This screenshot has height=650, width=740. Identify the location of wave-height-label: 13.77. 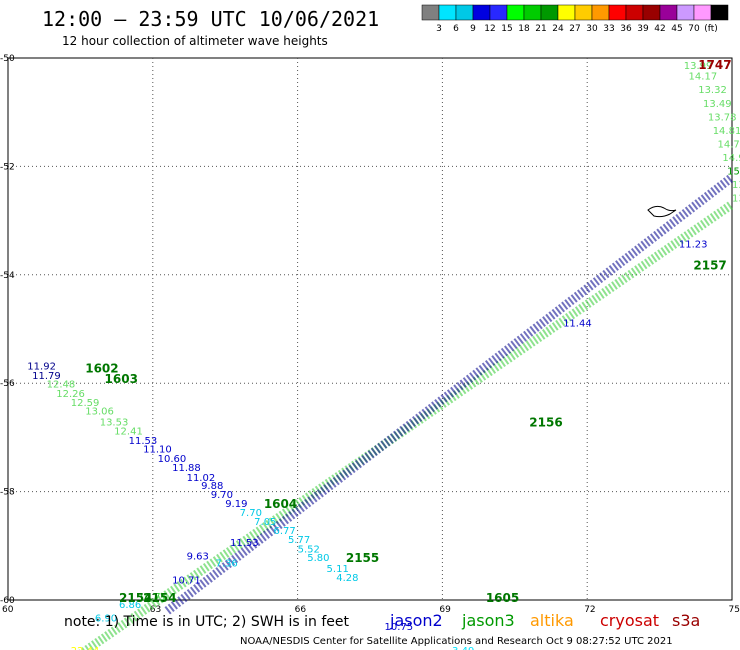
(736, 199).